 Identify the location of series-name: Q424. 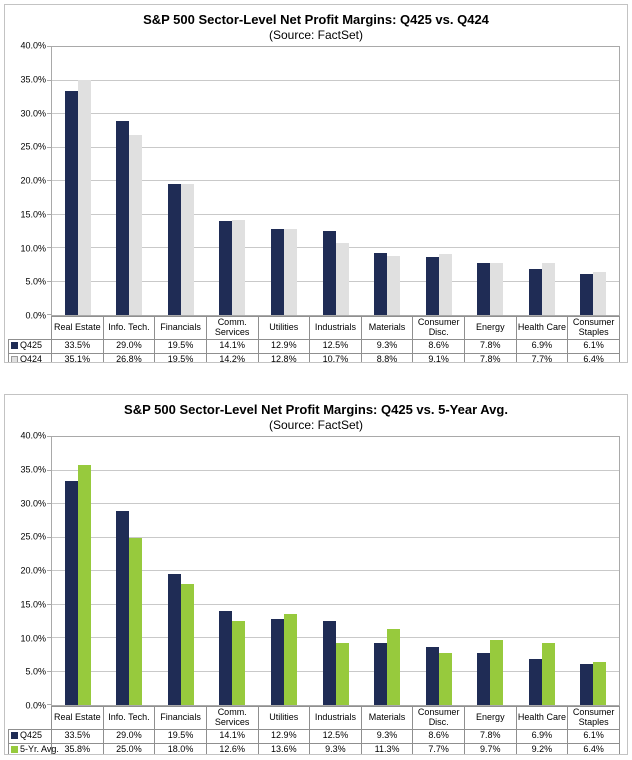
(31, 358).